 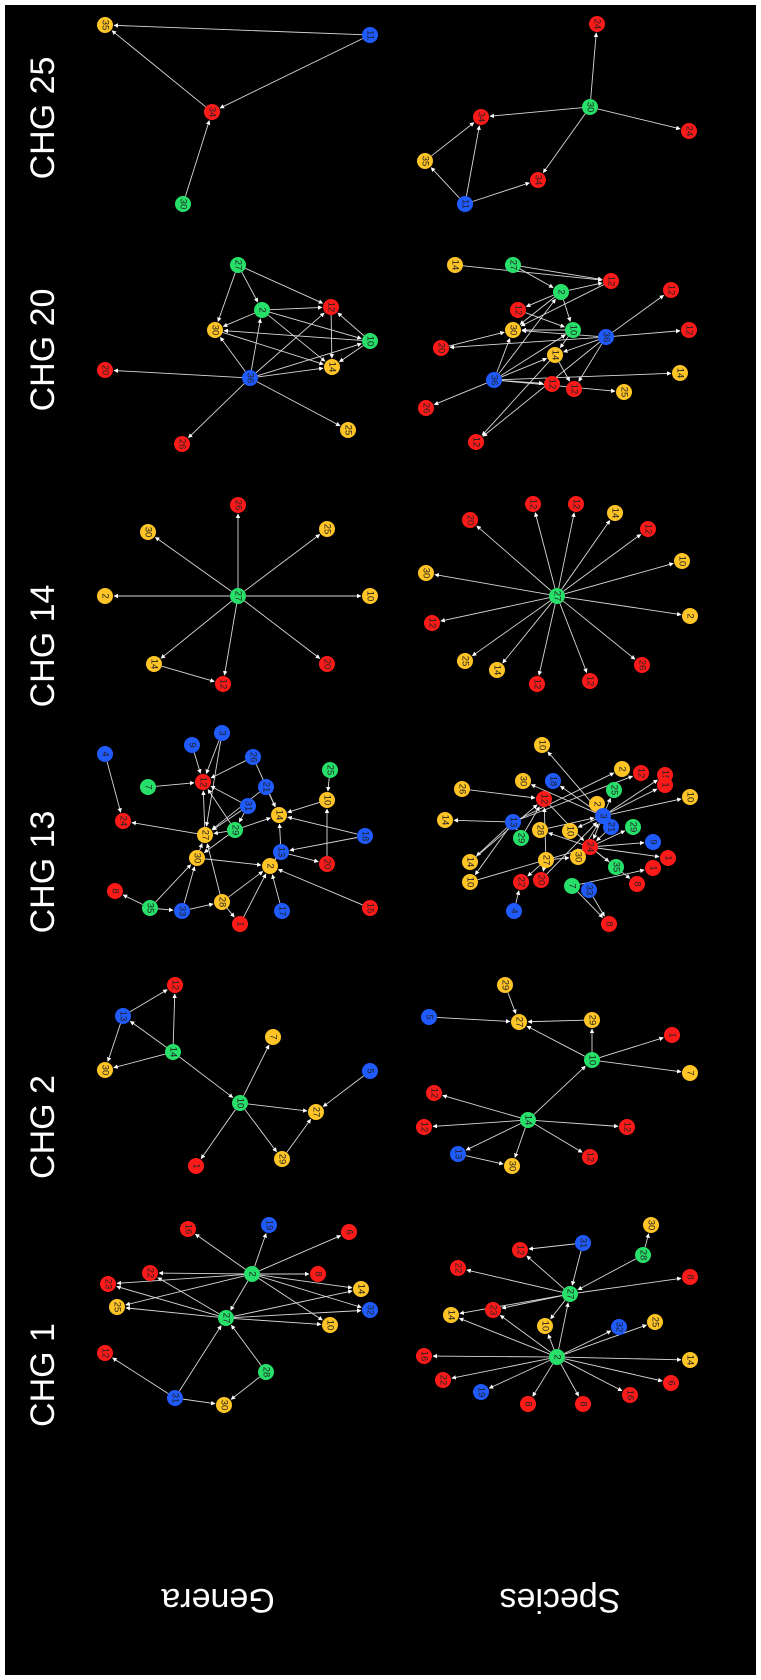 What do you see at coordinates (115, 891) in the screenshot?
I see `node: 8` at bounding box center [115, 891].